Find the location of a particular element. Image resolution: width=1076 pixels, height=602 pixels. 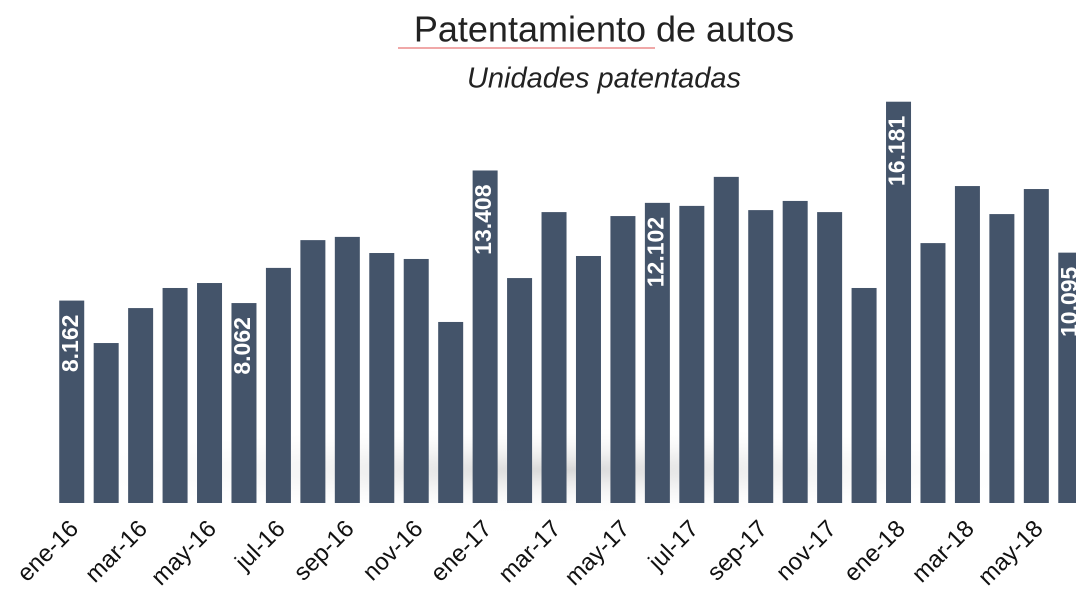

x-tick-label: ene-16 is located at coordinates (48, 551).